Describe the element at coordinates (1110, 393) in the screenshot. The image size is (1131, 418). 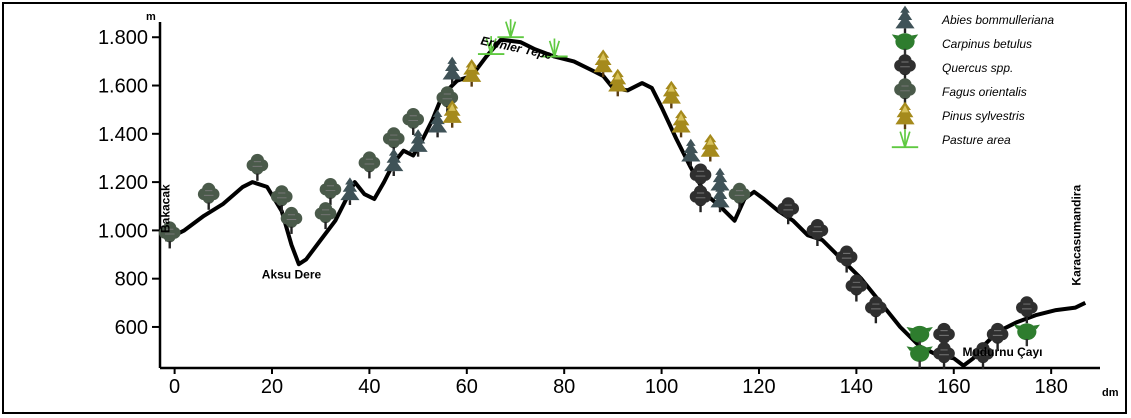
I see `x-axis-unit: dm` at that location.